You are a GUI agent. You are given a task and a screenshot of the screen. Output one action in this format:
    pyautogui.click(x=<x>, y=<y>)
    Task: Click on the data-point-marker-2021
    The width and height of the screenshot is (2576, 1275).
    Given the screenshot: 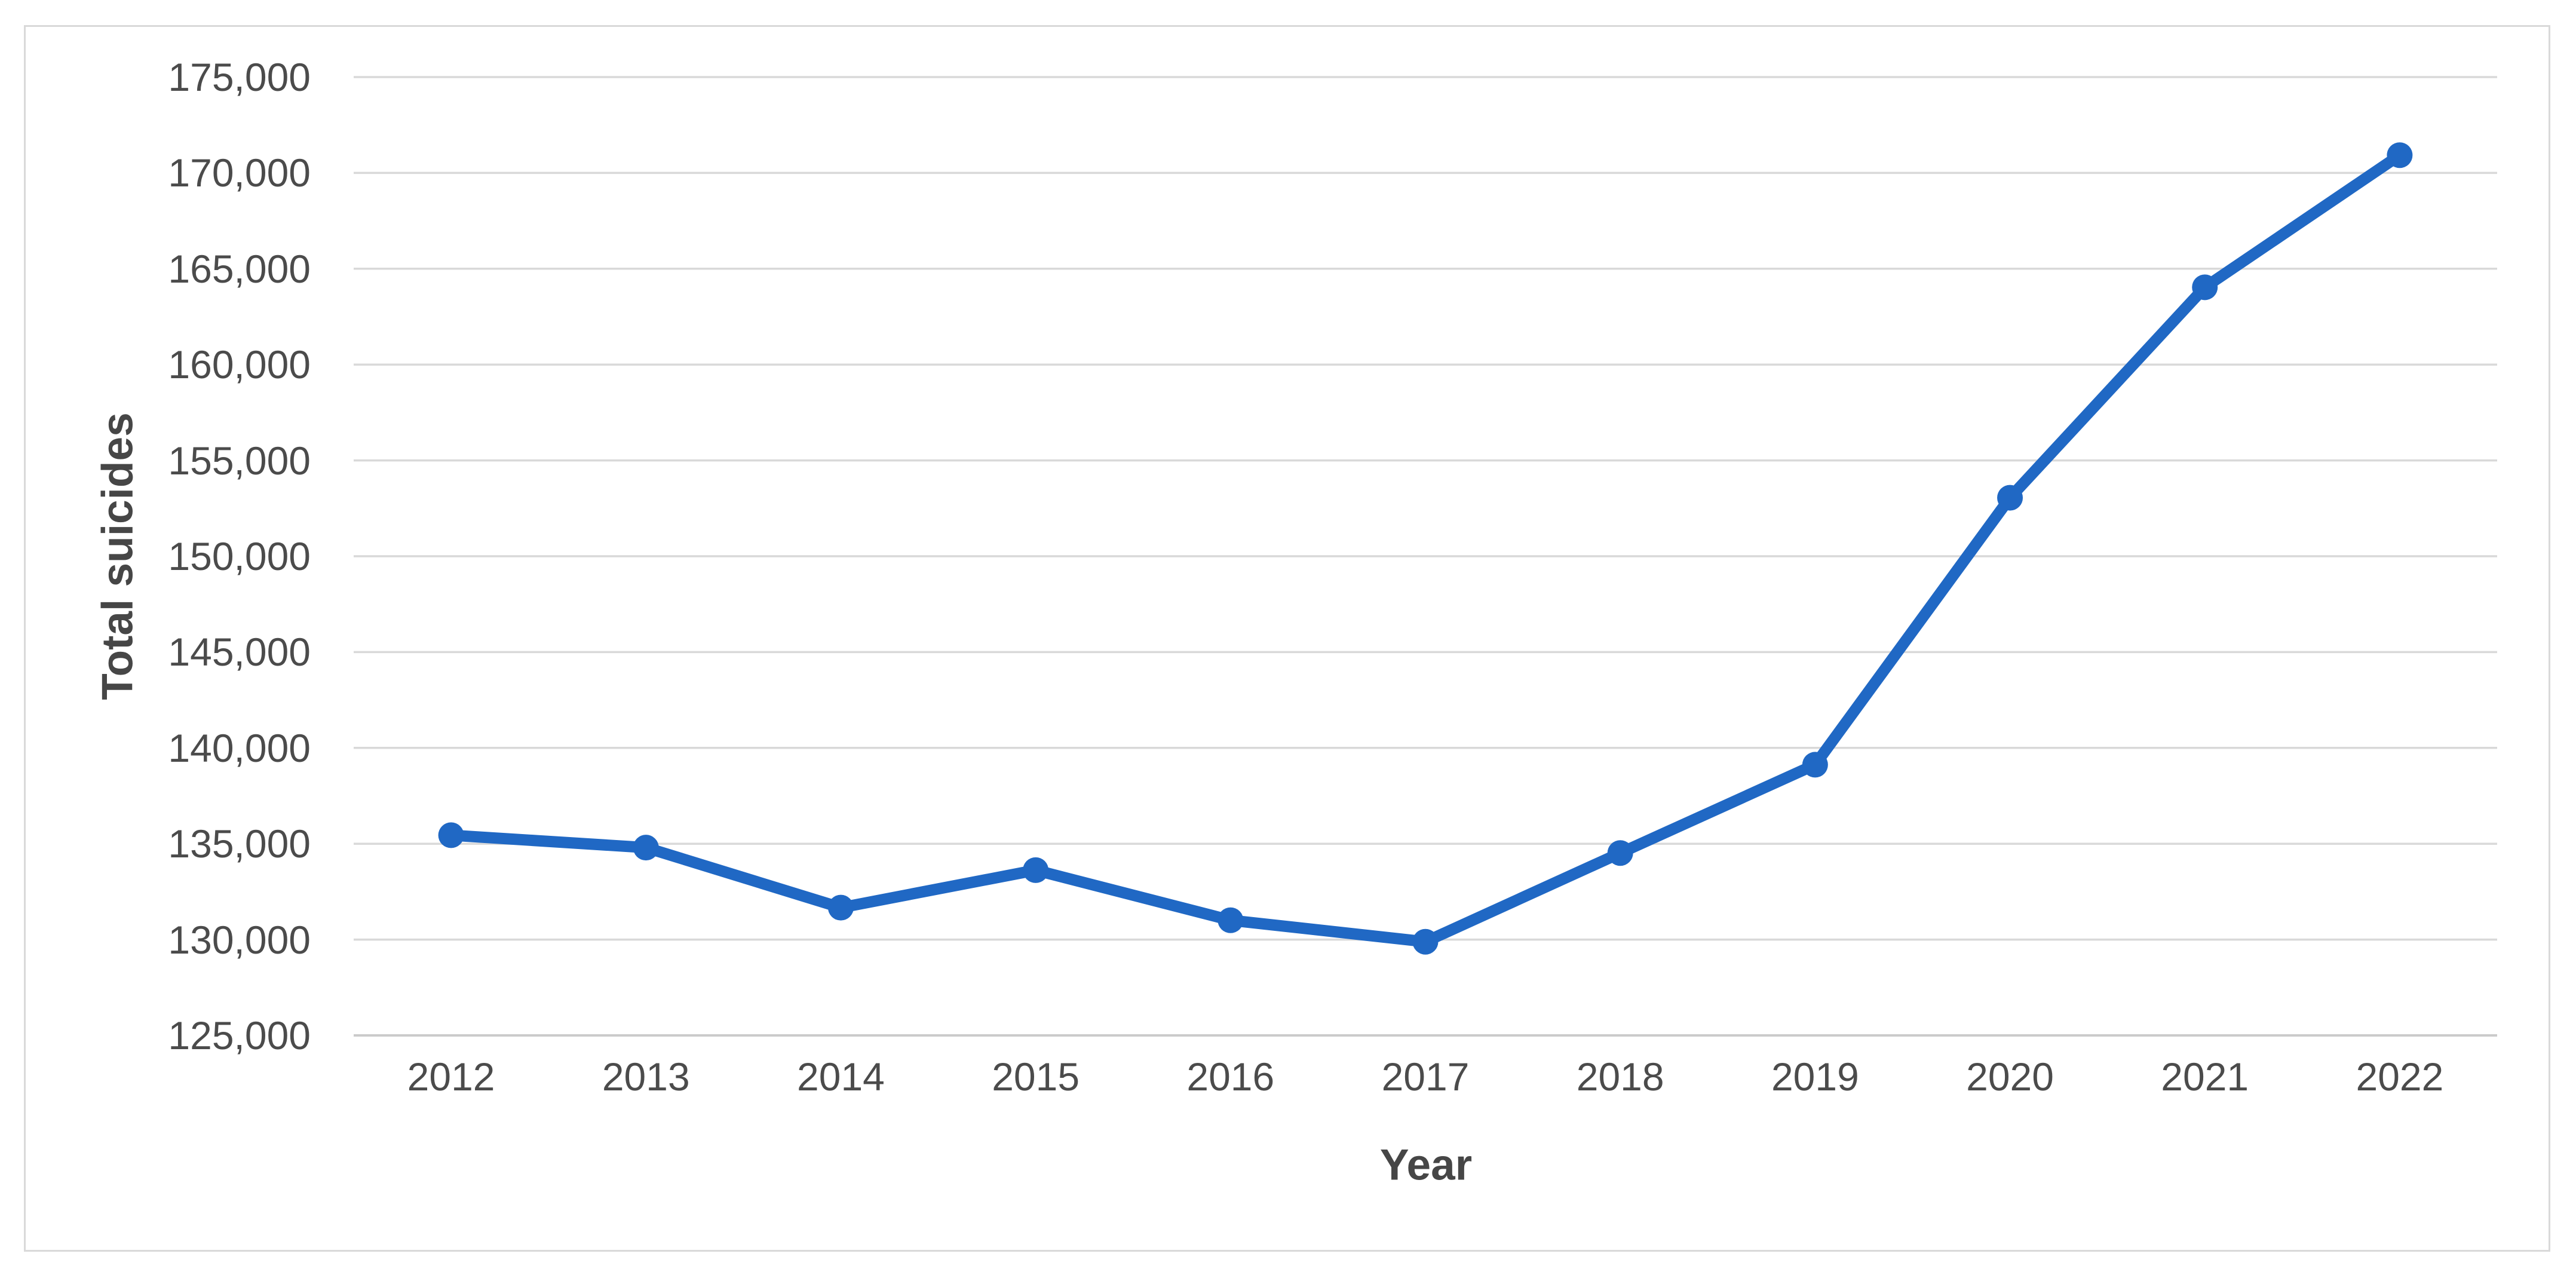 What is the action you would take?
    pyautogui.click(x=2205, y=288)
    